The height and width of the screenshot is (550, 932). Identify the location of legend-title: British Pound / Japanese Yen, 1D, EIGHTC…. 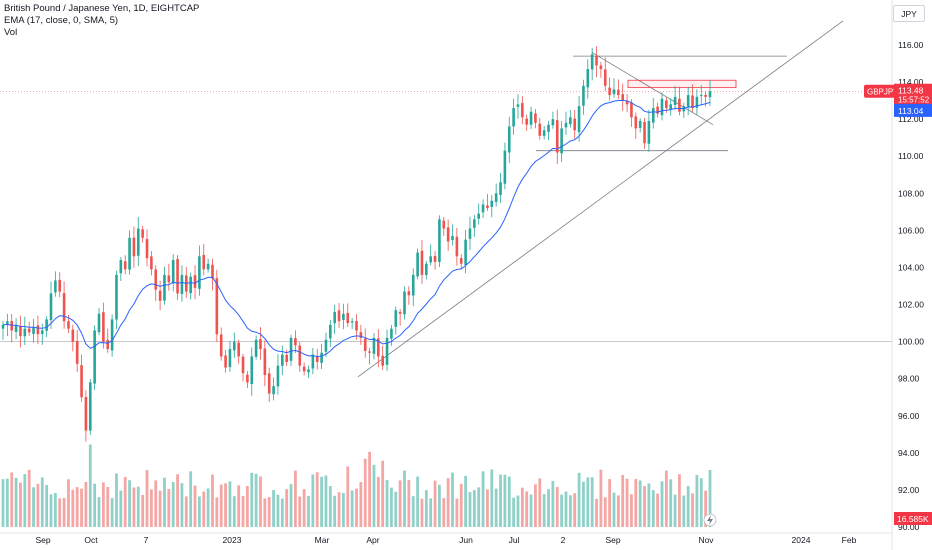
(102, 8).